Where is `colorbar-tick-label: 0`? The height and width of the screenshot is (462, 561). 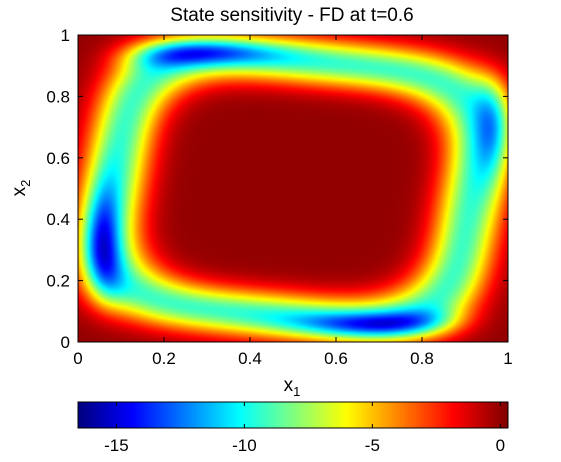 colorbar-tick-label: 0 is located at coordinates (500, 445).